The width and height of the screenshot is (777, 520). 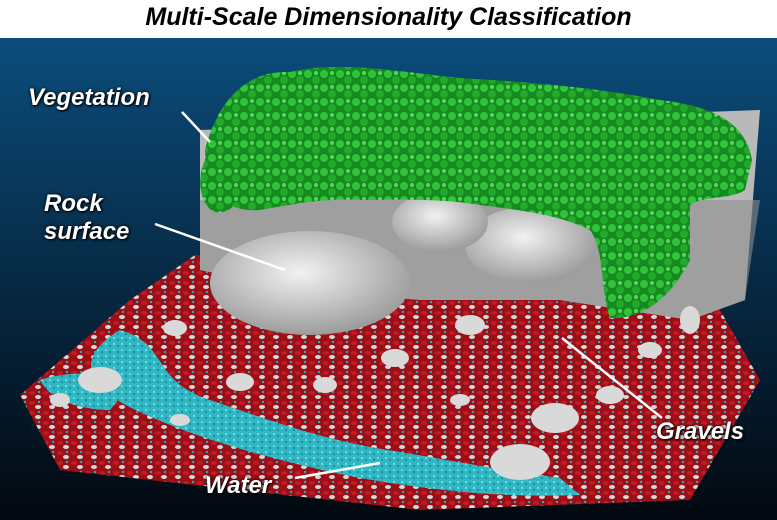 What do you see at coordinates (73, 203) in the screenshot?
I see `rock-label-line1: Rock` at bounding box center [73, 203].